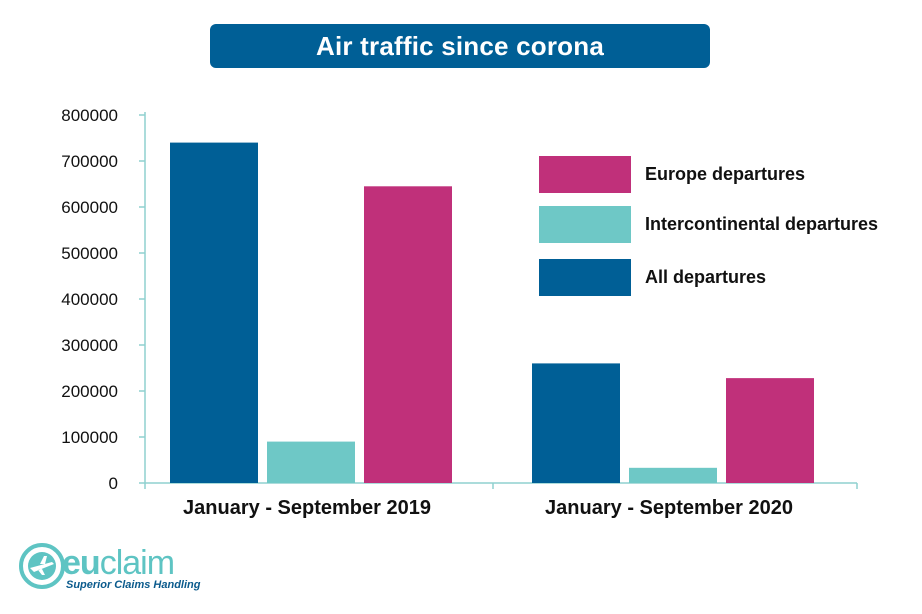 The image size is (922, 614). I want to click on y-tick-label: 300000, so click(89, 345).